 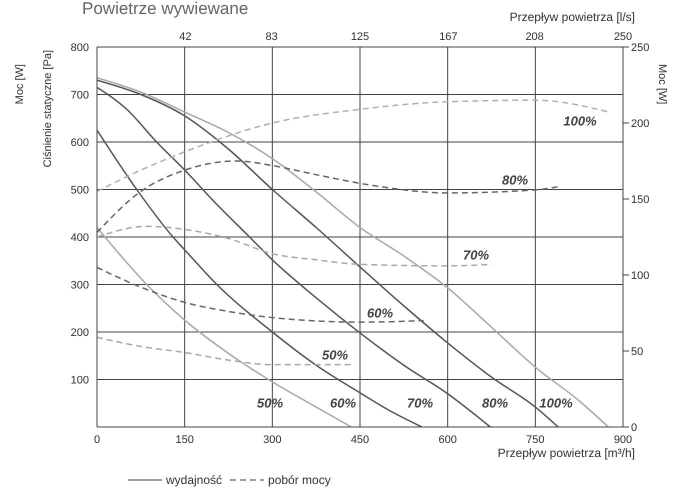 What do you see at coordinates (20, 84) in the screenshot?
I see `text: Moc [W]` at bounding box center [20, 84].